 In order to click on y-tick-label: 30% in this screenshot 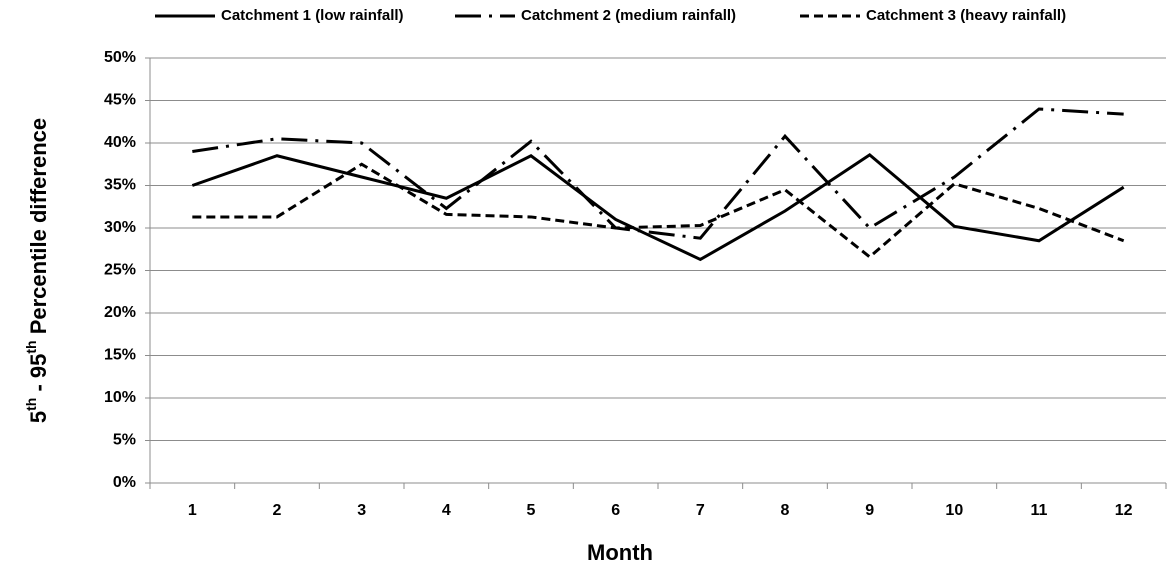, I will do `click(120, 227)`.